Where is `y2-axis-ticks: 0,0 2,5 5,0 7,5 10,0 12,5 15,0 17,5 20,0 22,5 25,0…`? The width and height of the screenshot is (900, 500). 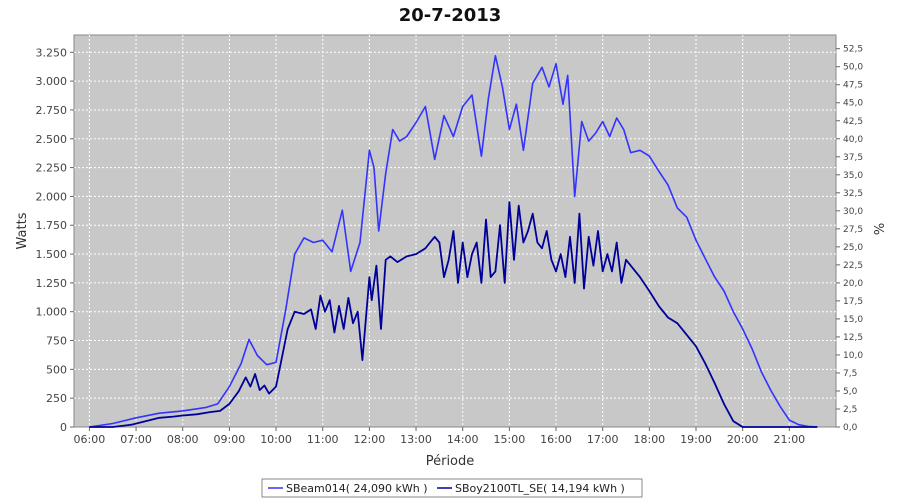 y2-axis-ticks: 0,0 2,5 5,0 7,5 10,0 12,5 15,0 17,5 20,0 22,5 25,0… is located at coordinates (849, 239).